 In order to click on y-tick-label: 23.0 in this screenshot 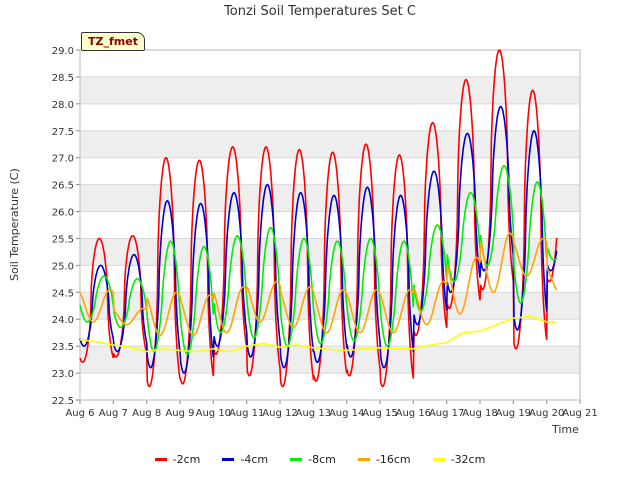, I will do `click(63, 374)`.